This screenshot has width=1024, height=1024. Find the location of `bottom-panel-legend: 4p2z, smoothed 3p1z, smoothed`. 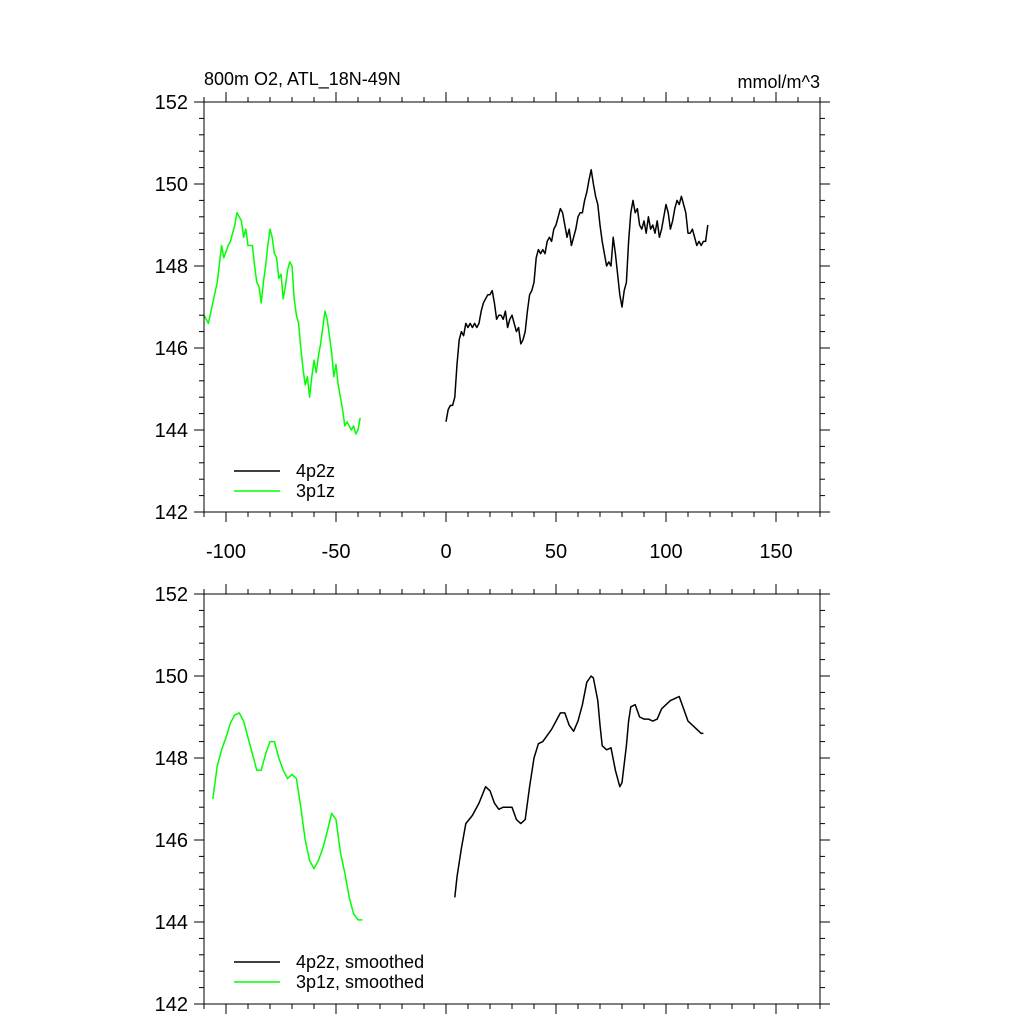

bottom-panel-legend: 4p2z, smoothed 3p1z, smoothed is located at coordinates (329, 972).